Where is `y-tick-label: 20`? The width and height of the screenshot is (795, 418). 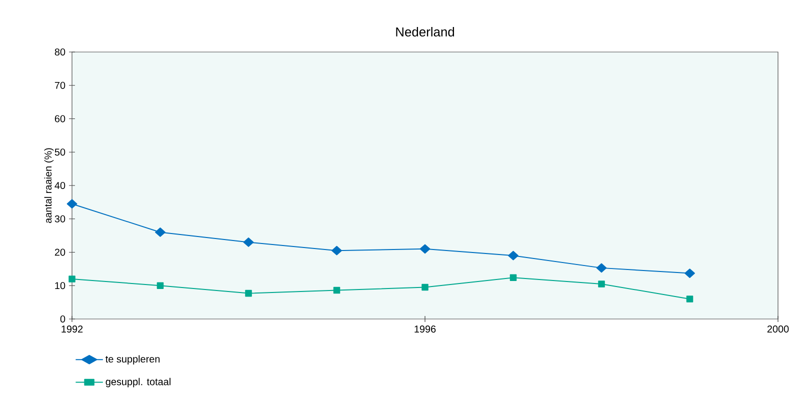 y-tick-label: 20 is located at coordinates (60, 252).